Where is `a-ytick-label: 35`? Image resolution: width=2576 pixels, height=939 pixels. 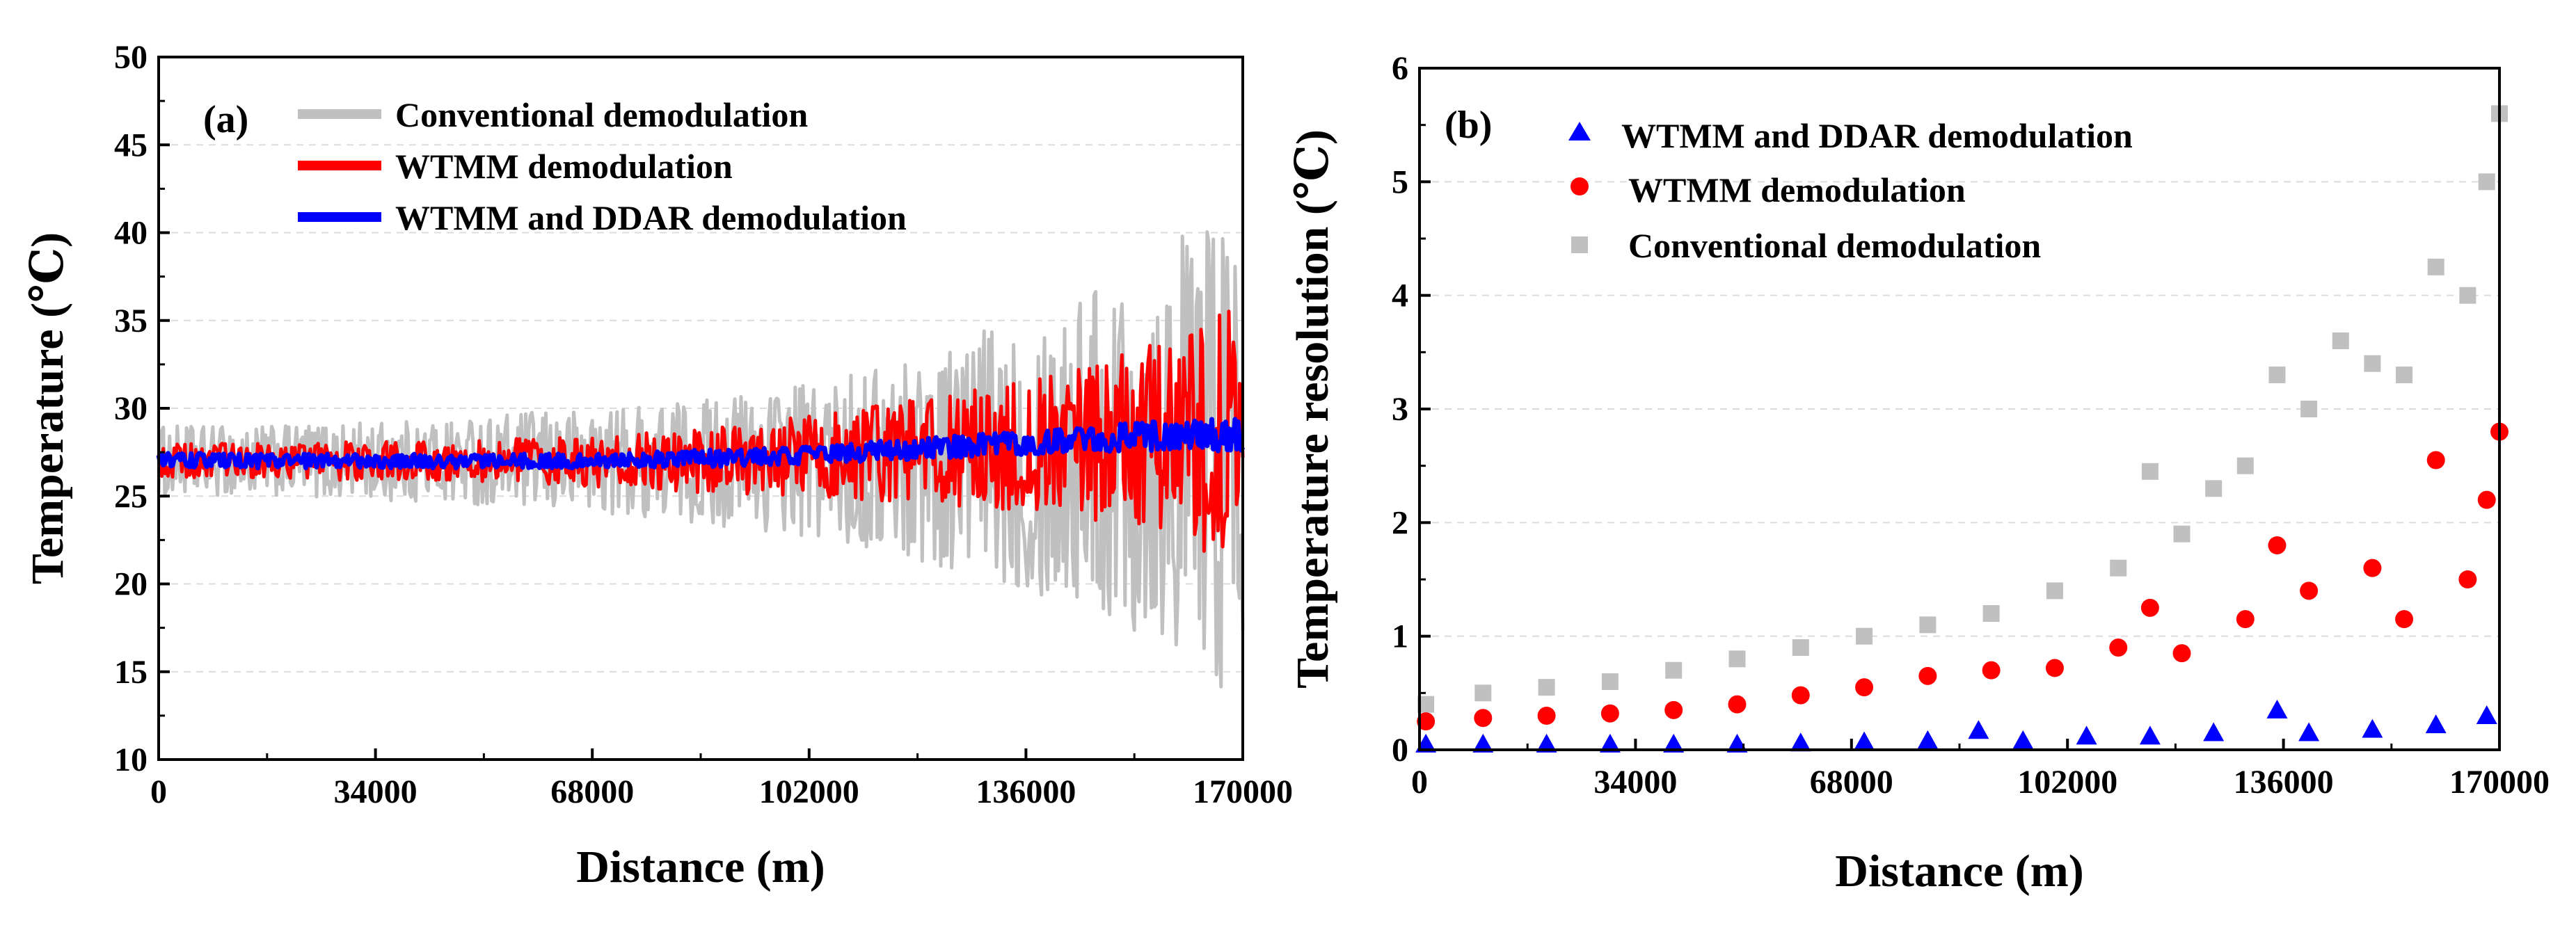 a-ytick-label: 35 is located at coordinates (131, 321).